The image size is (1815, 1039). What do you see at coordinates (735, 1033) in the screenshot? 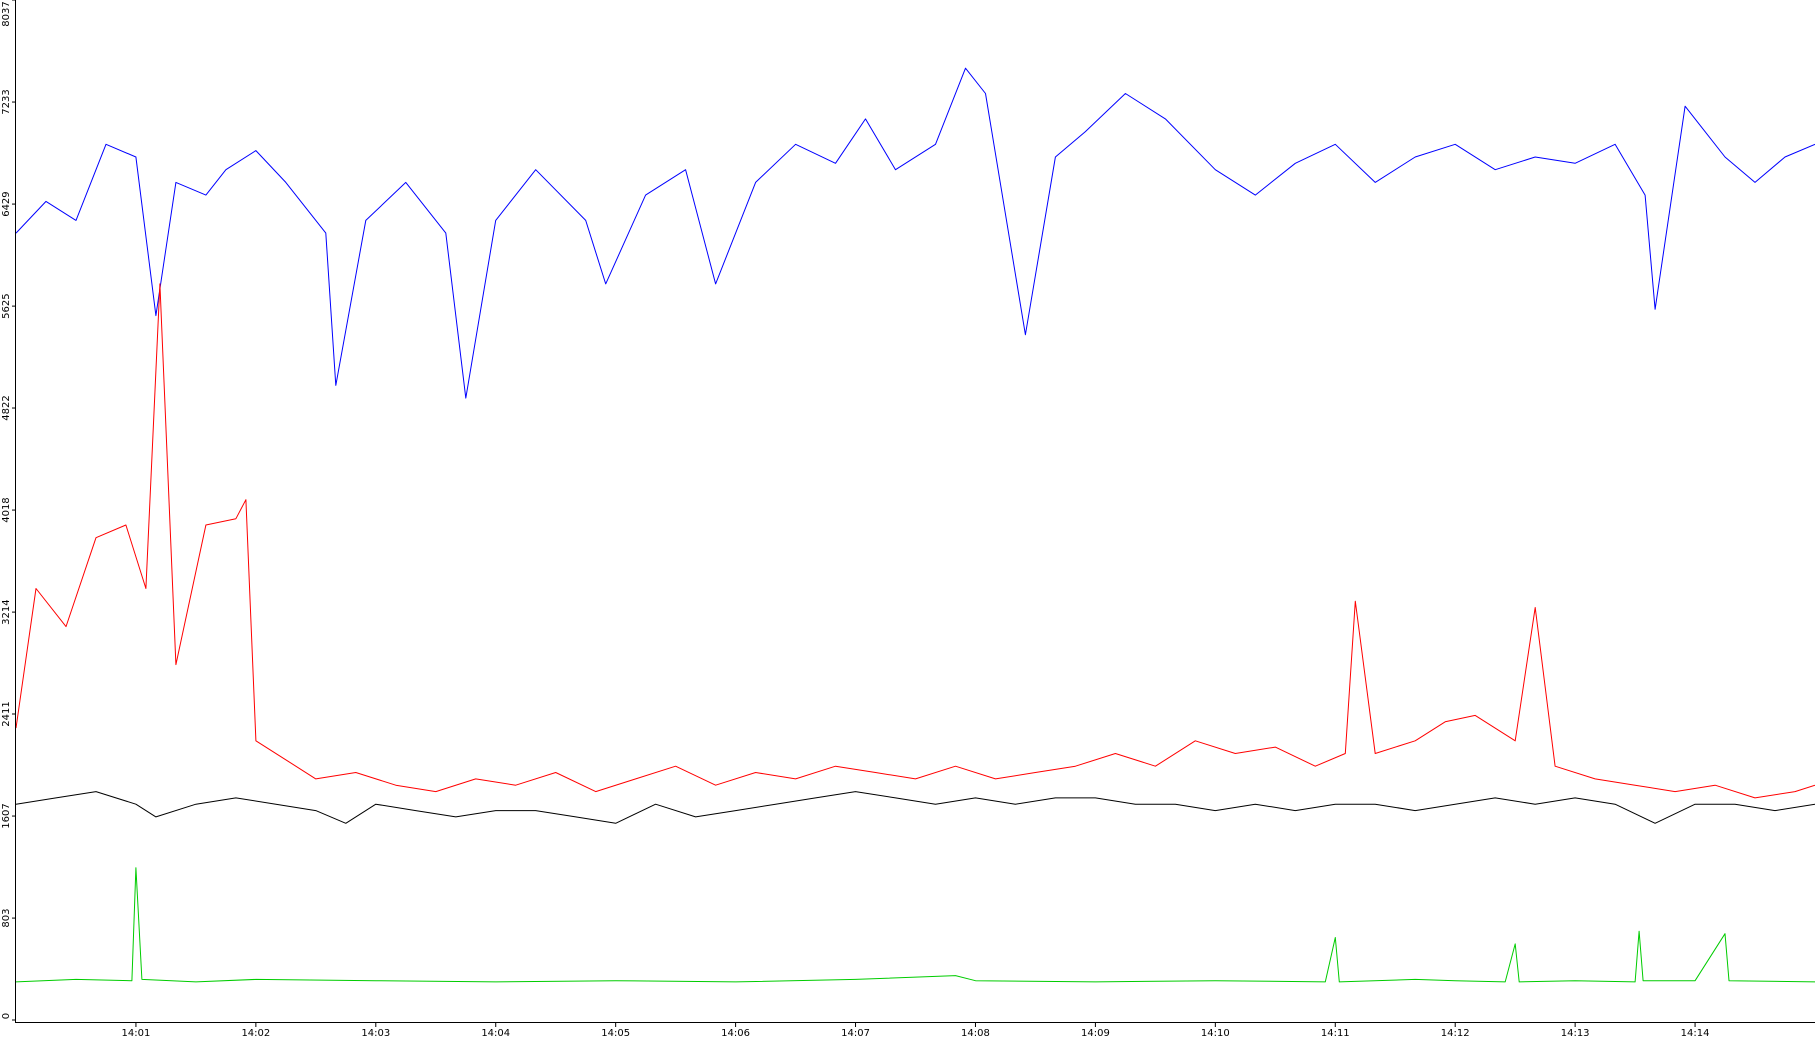
I see `x-tick-label: 14:06` at bounding box center [735, 1033].